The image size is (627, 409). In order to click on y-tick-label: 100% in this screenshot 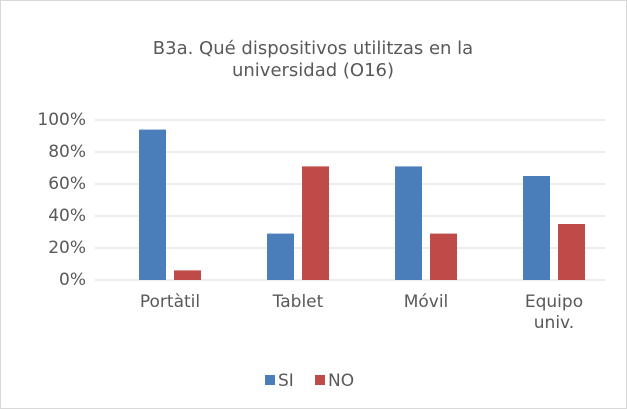, I will do `click(61, 120)`.